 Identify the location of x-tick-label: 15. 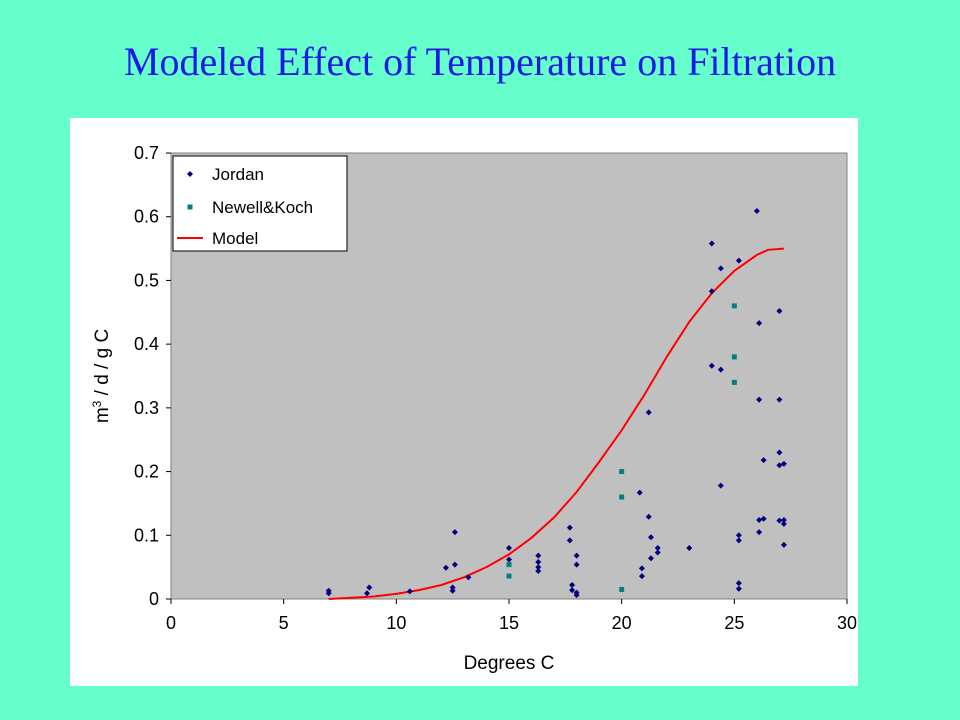
(509, 623).